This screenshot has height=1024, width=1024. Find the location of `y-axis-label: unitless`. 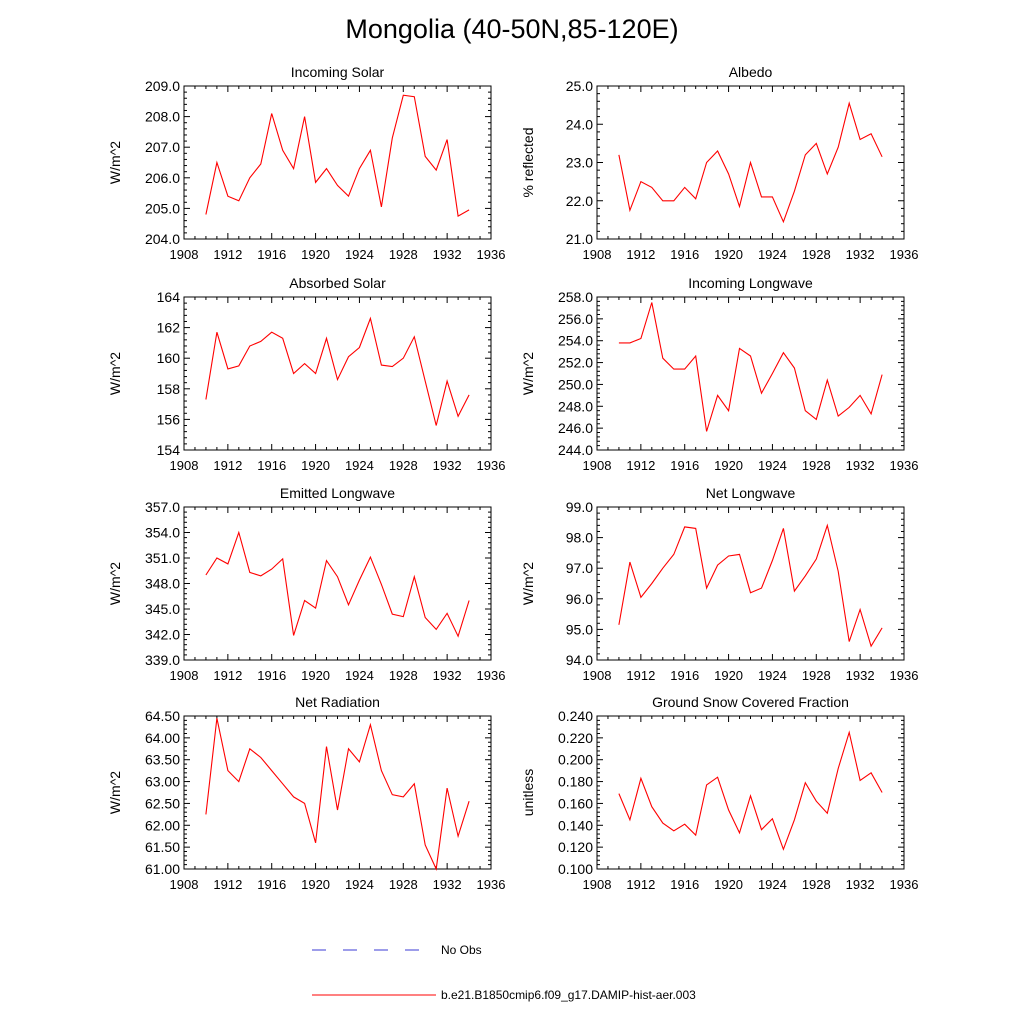

y-axis-label: unitless is located at coordinates (528, 792).